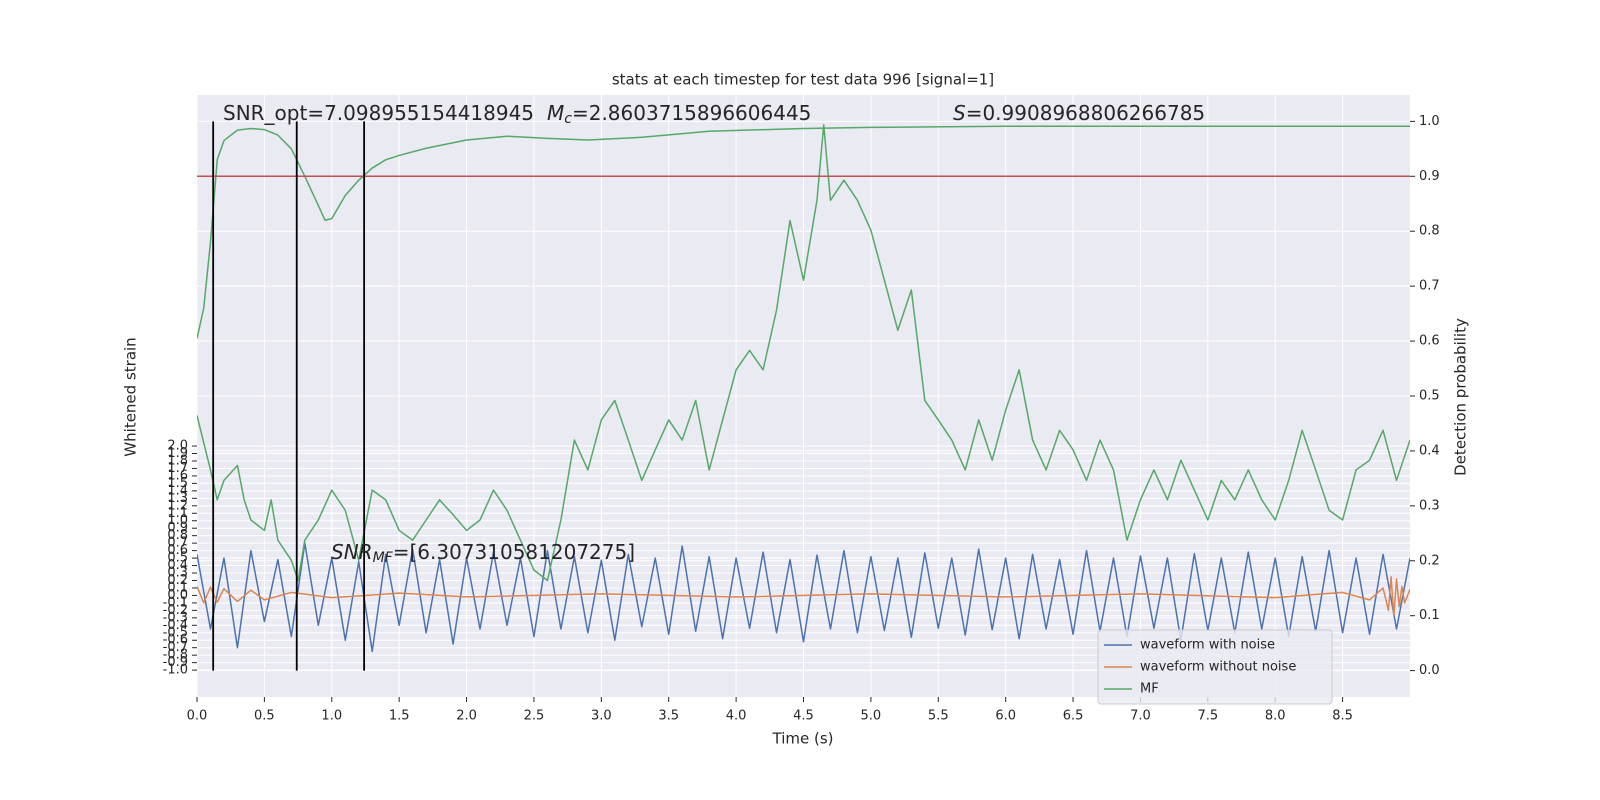 This screenshot has height=800, width=1600. I want to click on annotation-text: =0.9908968806266785, so click(1085, 113).